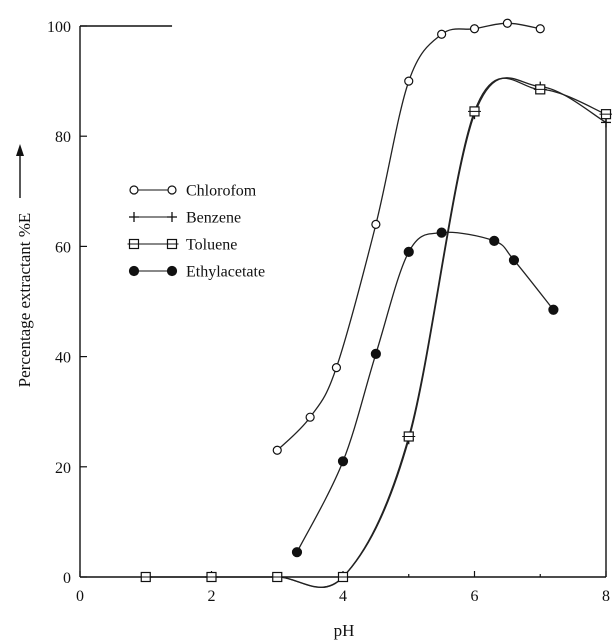 Image resolution: width=612 pixels, height=643 pixels. What do you see at coordinates (59, 27) in the screenshot?
I see `y-tick-label: 100` at bounding box center [59, 27].